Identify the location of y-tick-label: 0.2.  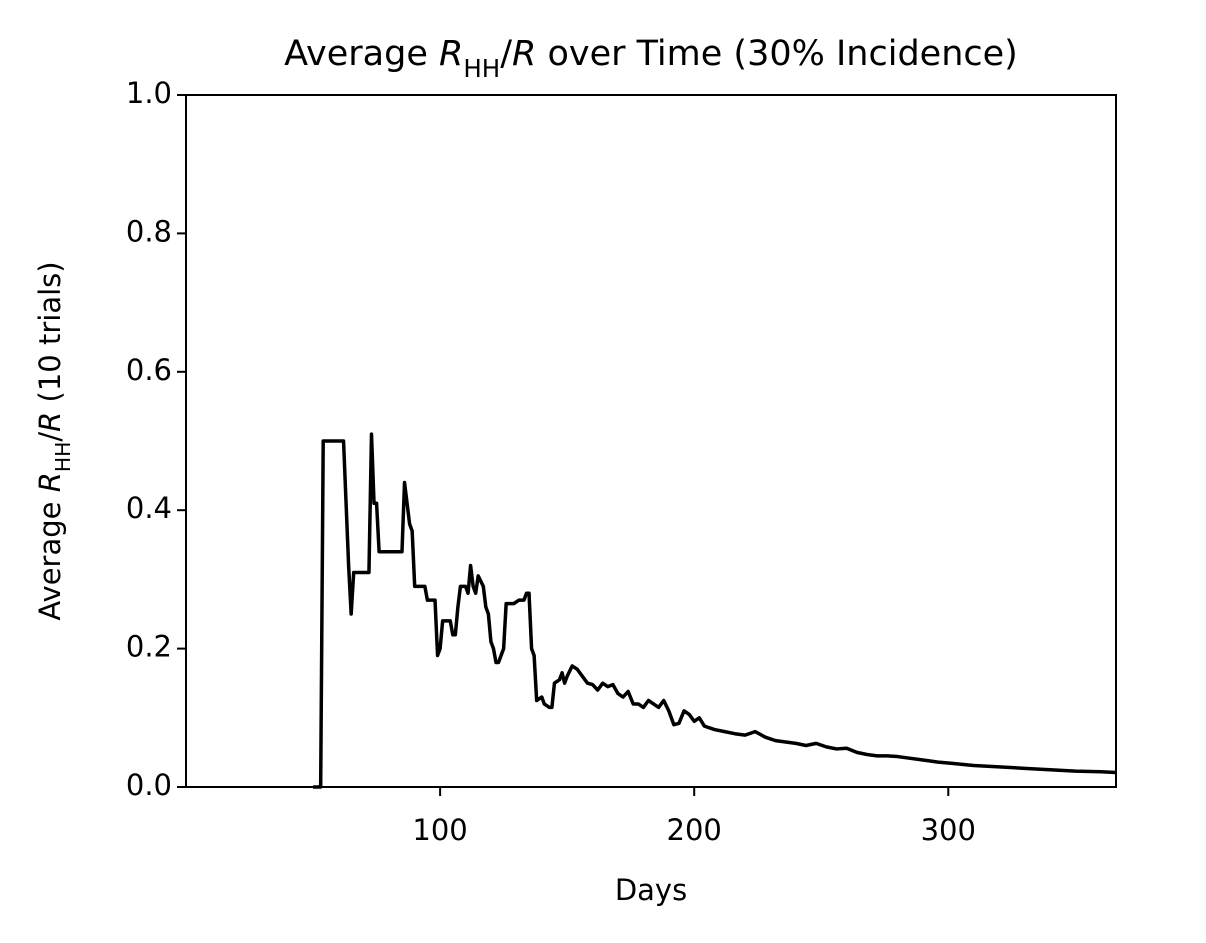
(149, 647).